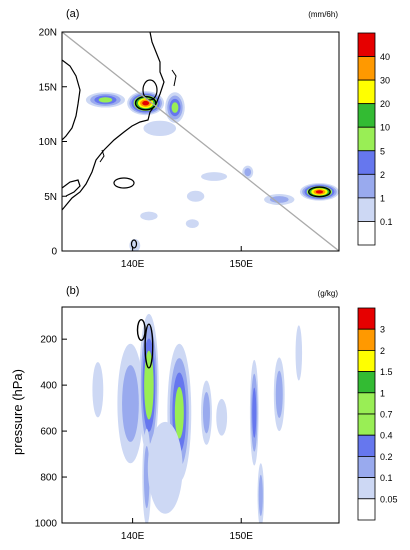 The height and width of the screenshot is (550, 410). I want to click on coastline, so click(113, 121).